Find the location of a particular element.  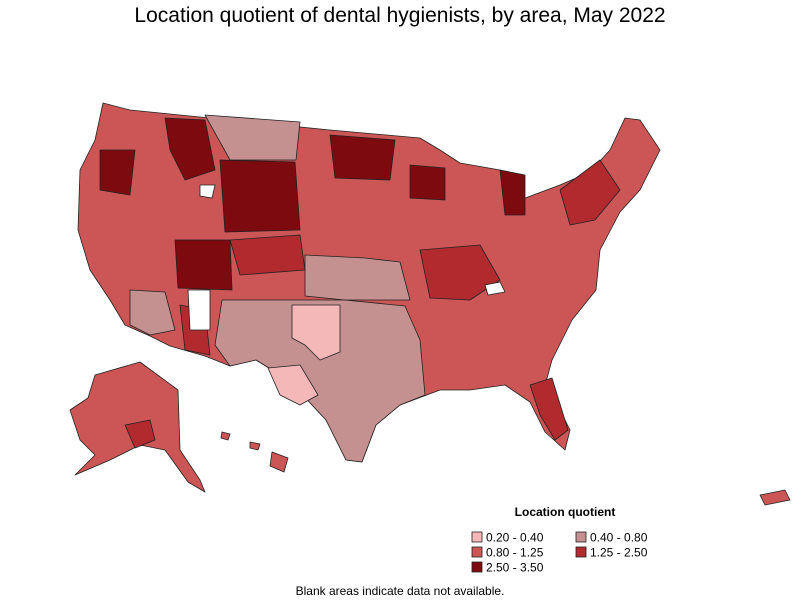

legend-label: 0.20 - 0.40 is located at coordinates (515, 538).